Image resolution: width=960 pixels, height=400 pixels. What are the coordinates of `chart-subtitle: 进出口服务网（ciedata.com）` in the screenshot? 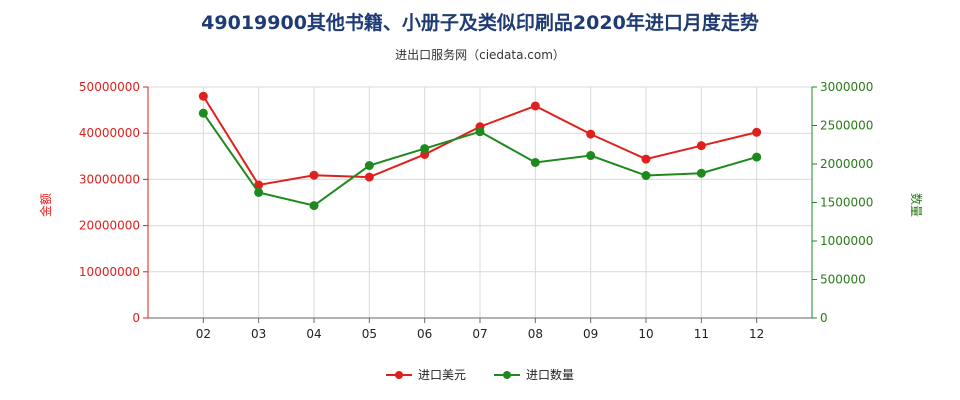 It's located at (480, 55).